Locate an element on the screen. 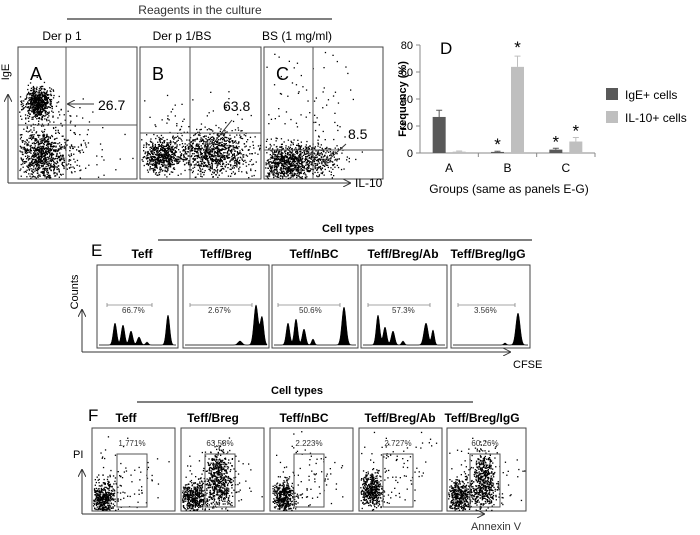 The image size is (700, 535). panel-c-value: 8.5 is located at coordinates (358, 134).